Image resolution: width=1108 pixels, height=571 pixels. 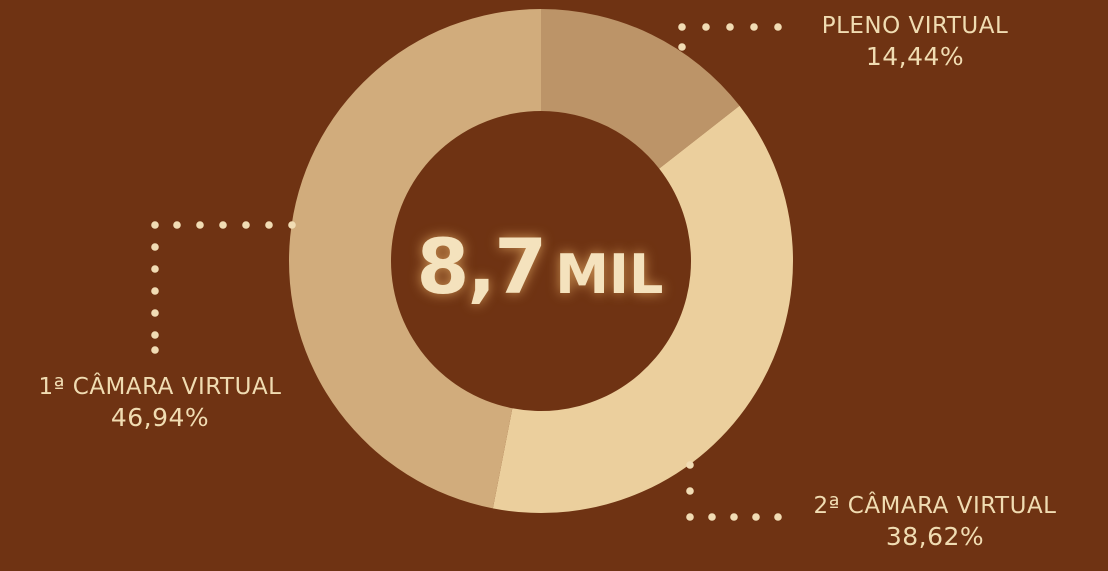 What do you see at coordinates (935, 536) in the screenshot?
I see `slice-label-percent: 38,62%` at bounding box center [935, 536].